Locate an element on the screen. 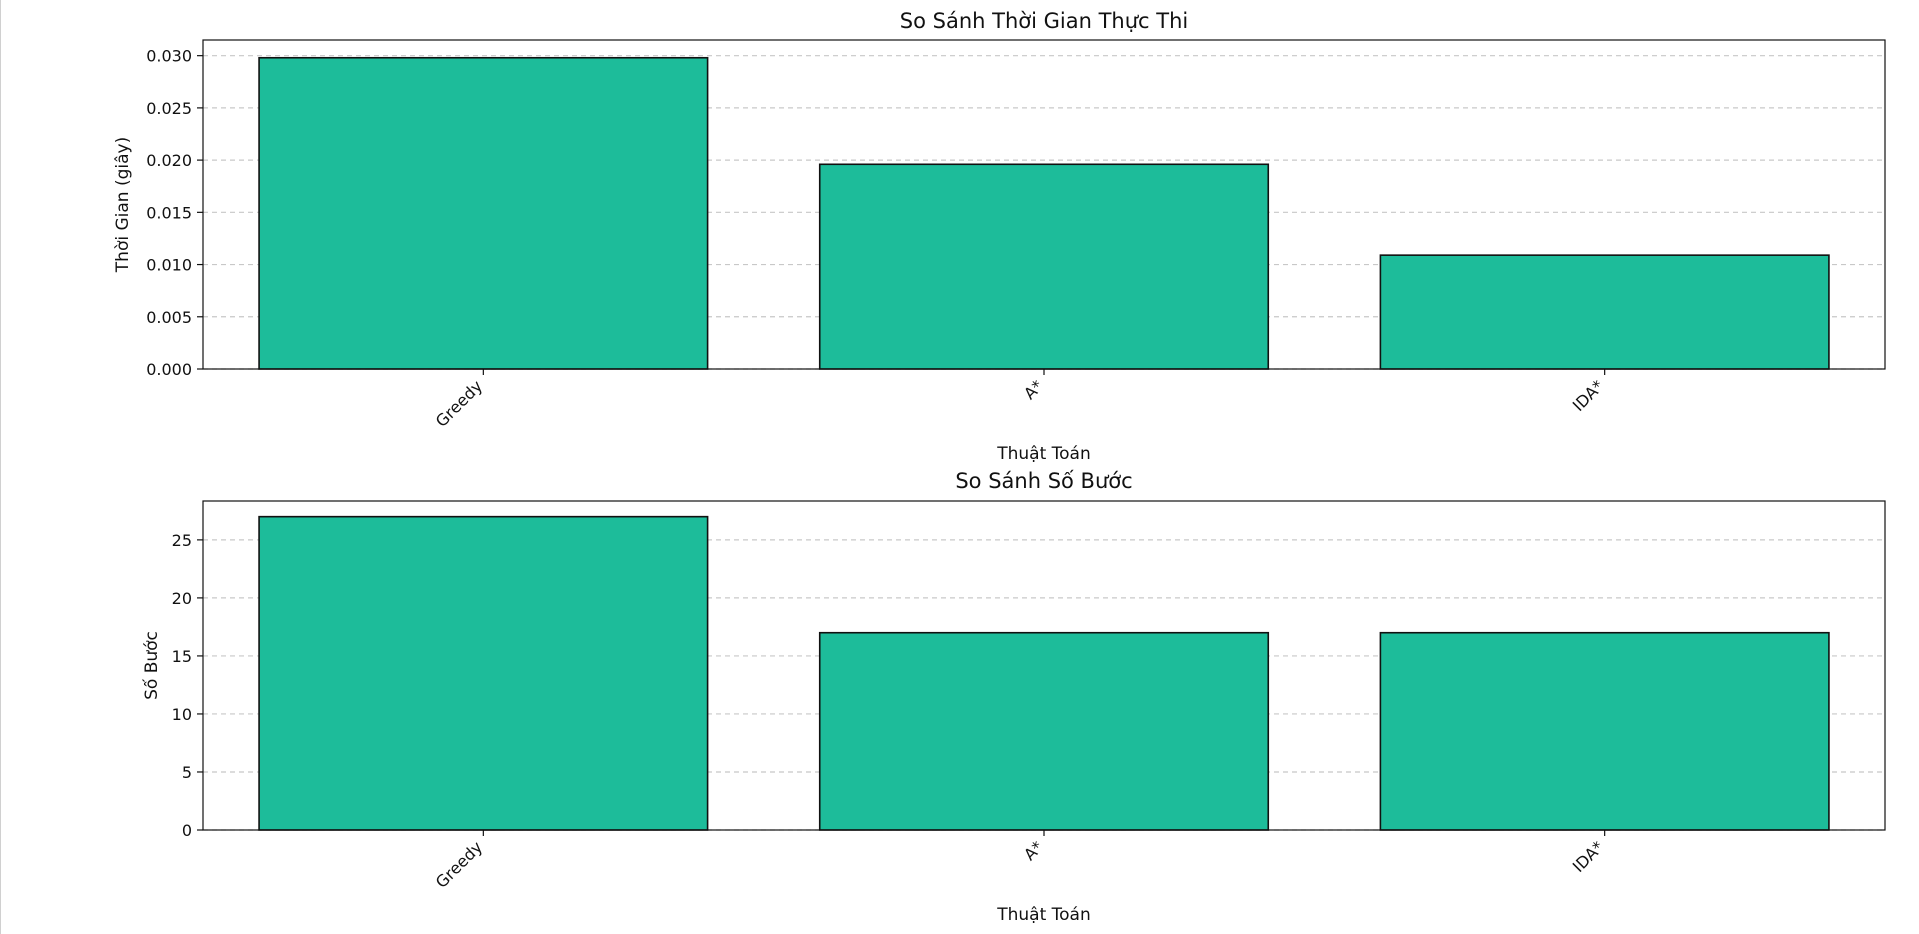 The height and width of the screenshot is (934, 1919). execution-time-y-tick-label: 0.010 is located at coordinates (169, 265).